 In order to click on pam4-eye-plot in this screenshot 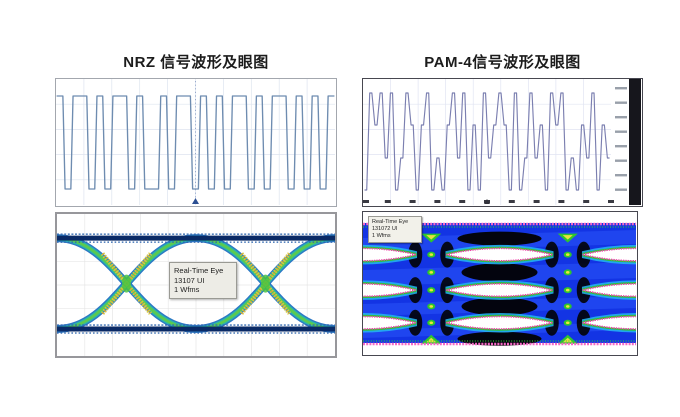, I will do `click(499, 283)`.